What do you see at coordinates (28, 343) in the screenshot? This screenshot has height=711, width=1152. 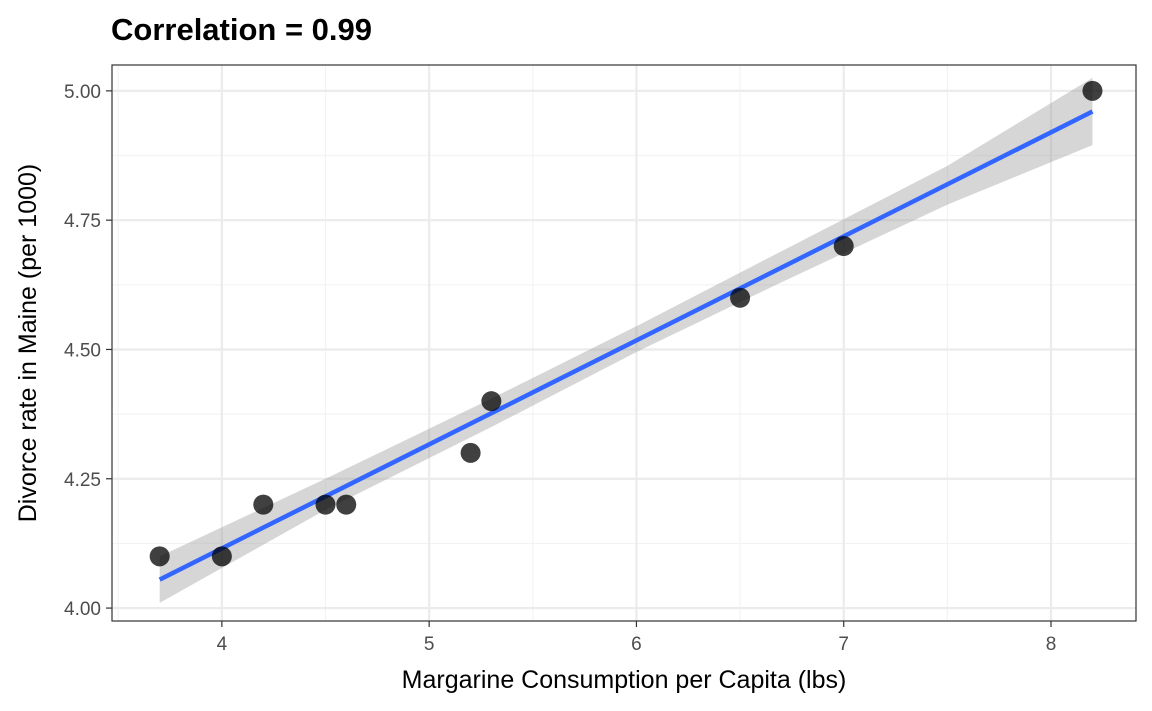 I see `y-axis-label: Divorce rate in Maine (per 1000)` at bounding box center [28, 343].